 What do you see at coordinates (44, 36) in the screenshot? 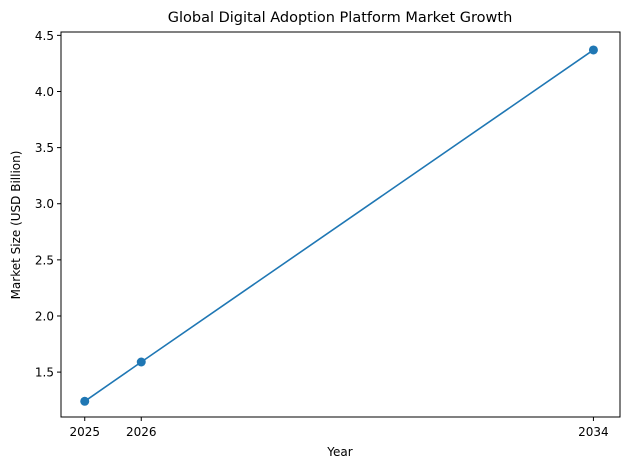
I see `y-tick-label: 4.5` at bounding box center [44, 36].